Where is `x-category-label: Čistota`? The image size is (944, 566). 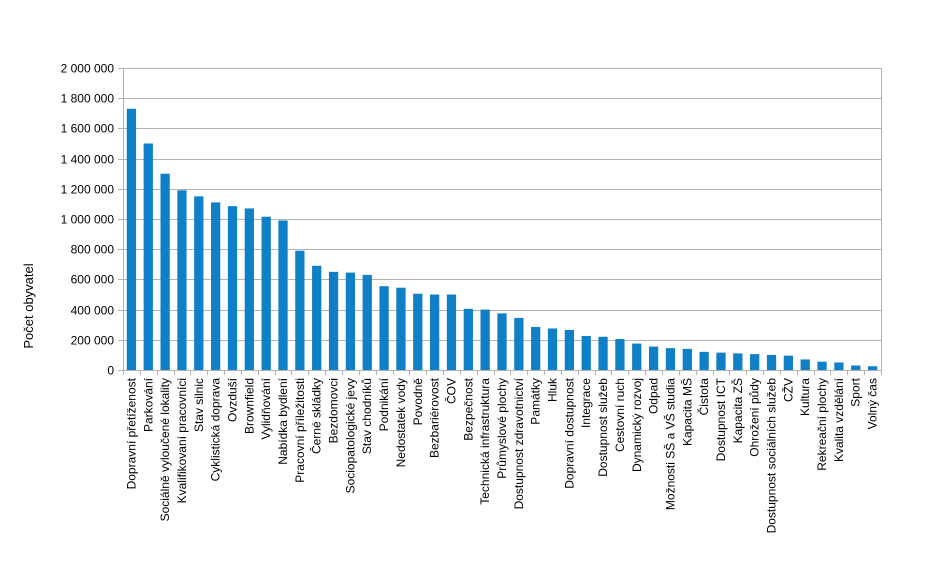 x-category-label: Čistota is located at coordinates (703, 397).